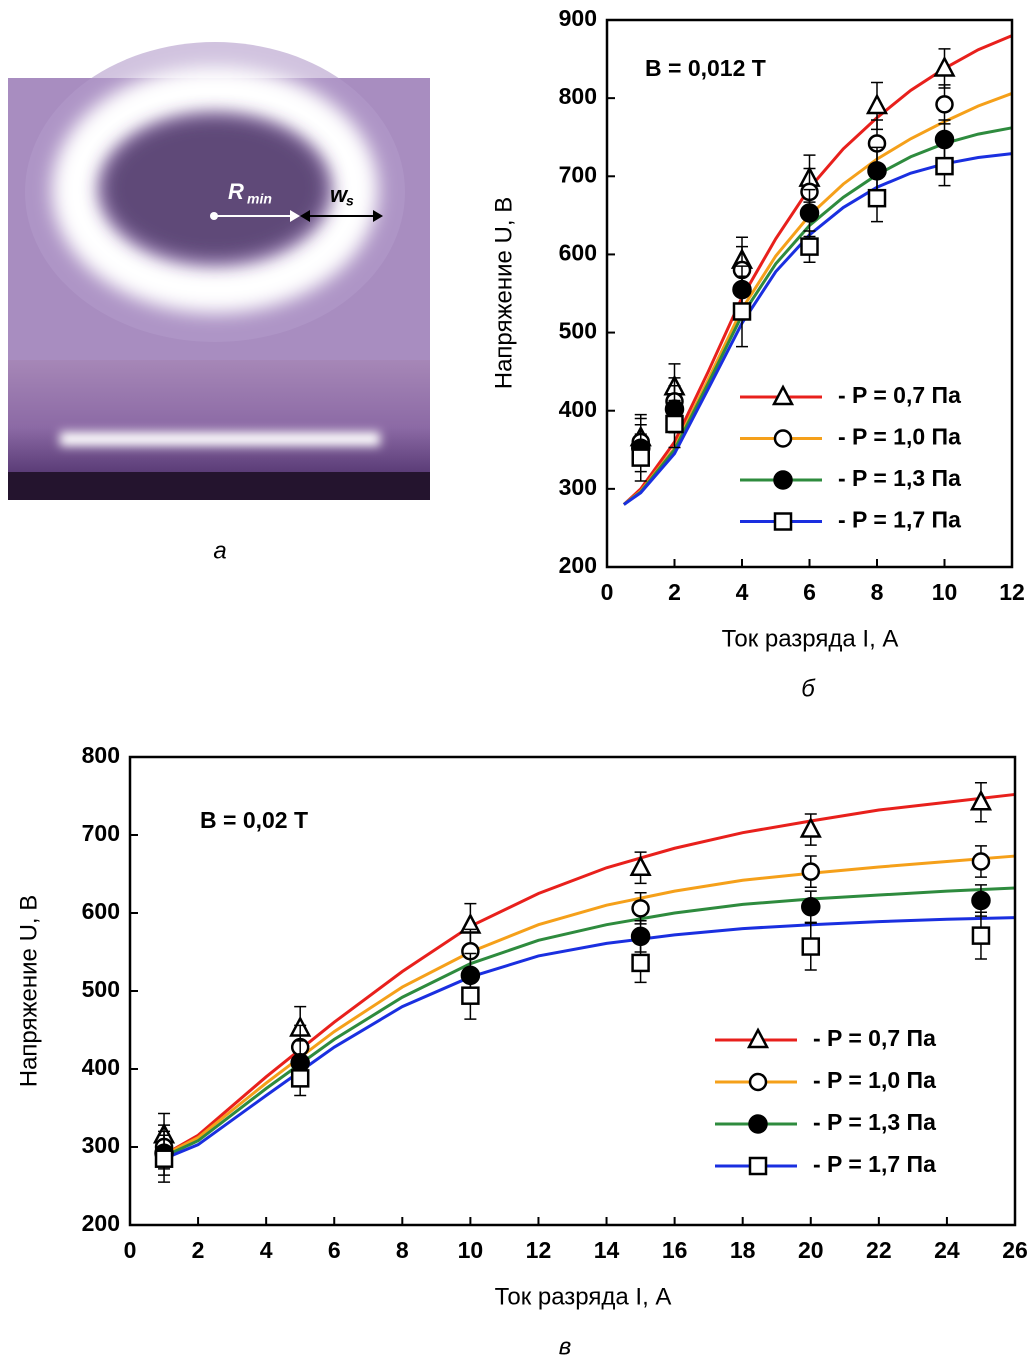 This screenshot has width=1033, height=1369. Describe the element at coordinates (565, 1346) in the screenshot. I see `caption: в` at that location.